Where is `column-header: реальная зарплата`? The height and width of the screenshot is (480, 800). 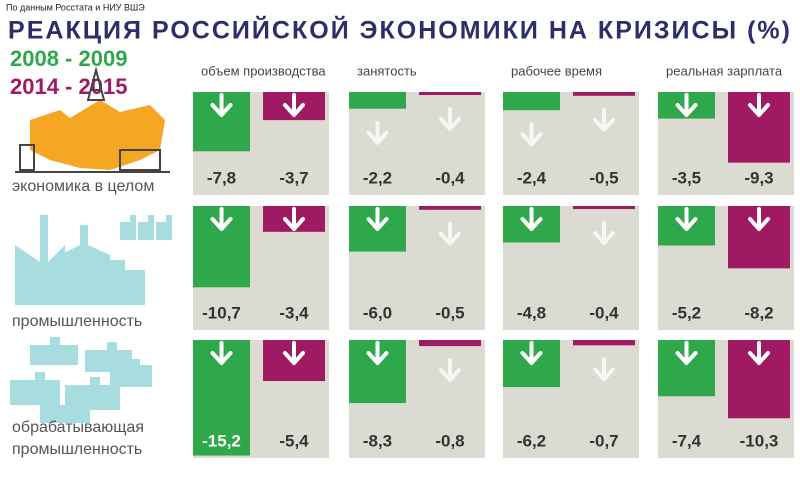 column-header: реальная зарплата is located at coordinates (724, 70).